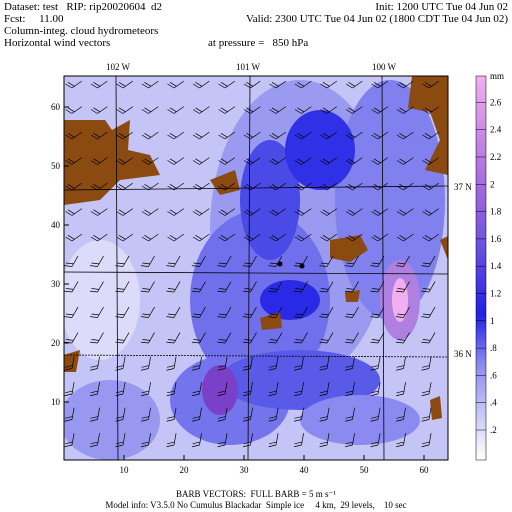 The image size is (512, 512). I want to click on colorbar-label: 2, so click(492, 184).